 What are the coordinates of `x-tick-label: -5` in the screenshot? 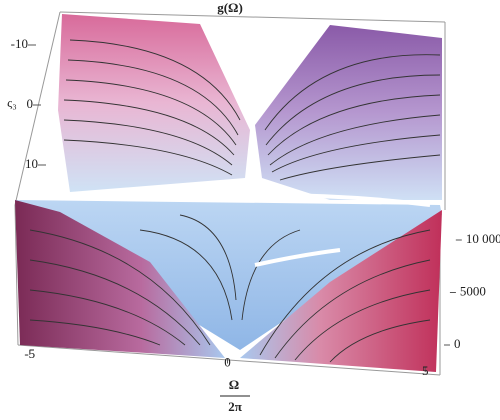 It's located at (29, 353).